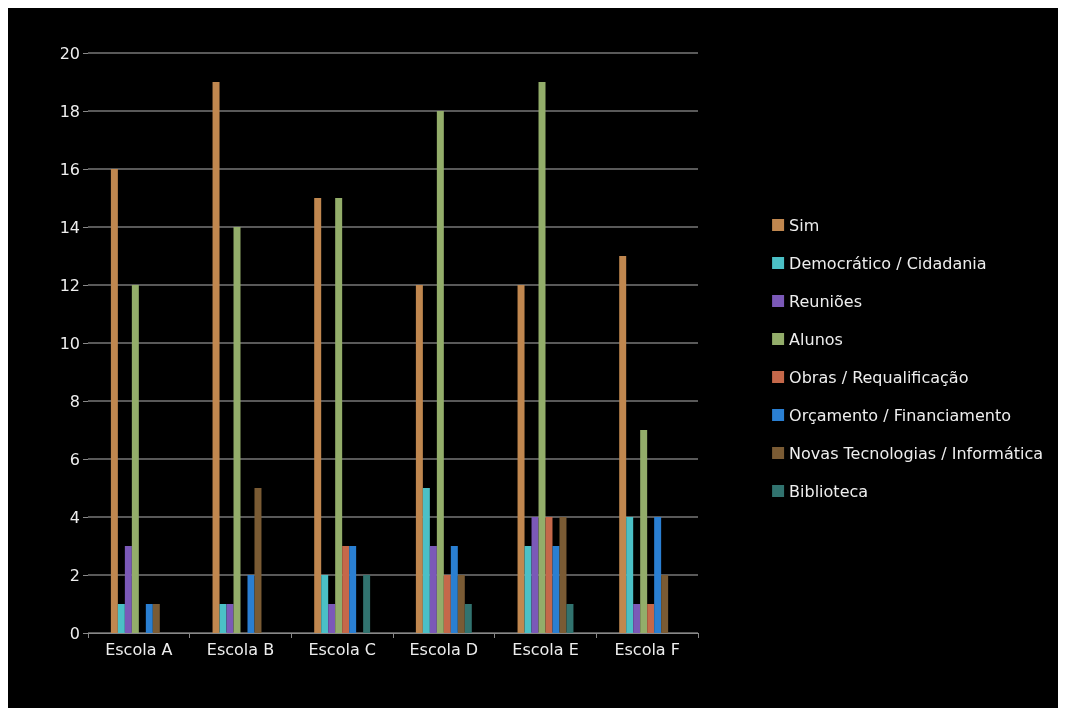 The width and height of the screenshot is (1066, 715). What do you see at coordinates (647, 649) in the screenshot?
I see `x-tick-label: Escola F` at bounding box center [647, 649].